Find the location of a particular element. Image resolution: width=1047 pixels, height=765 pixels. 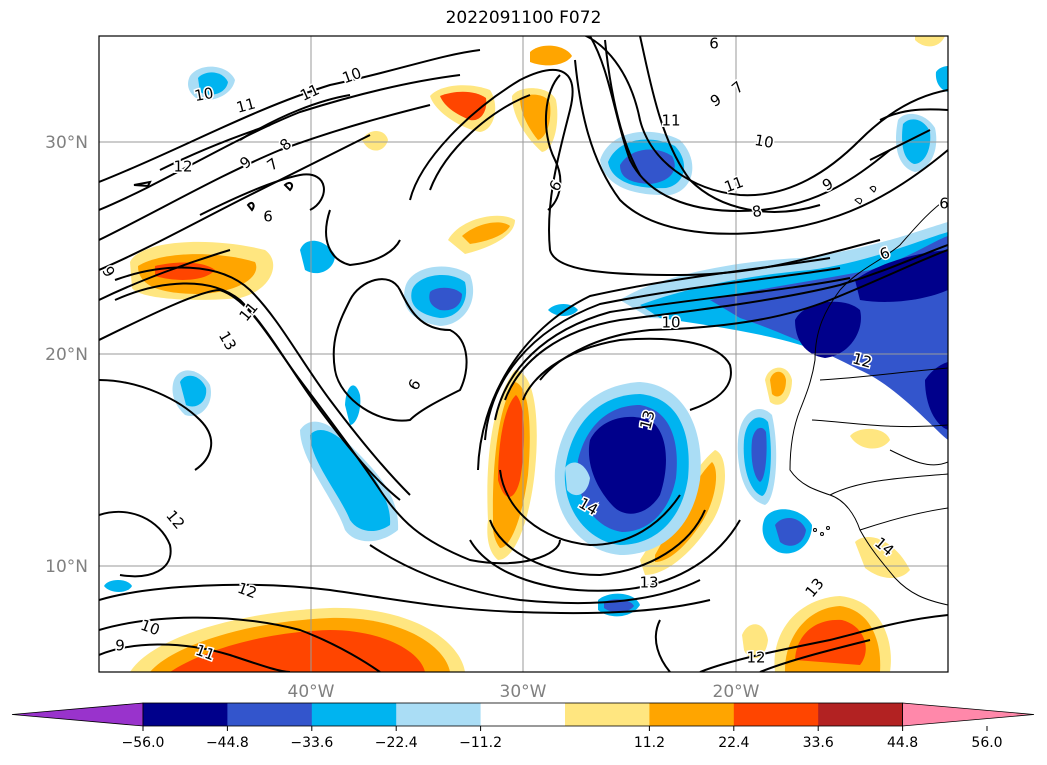

colorbar-tick-label: 22.4 is located at coordinates (733, 743).